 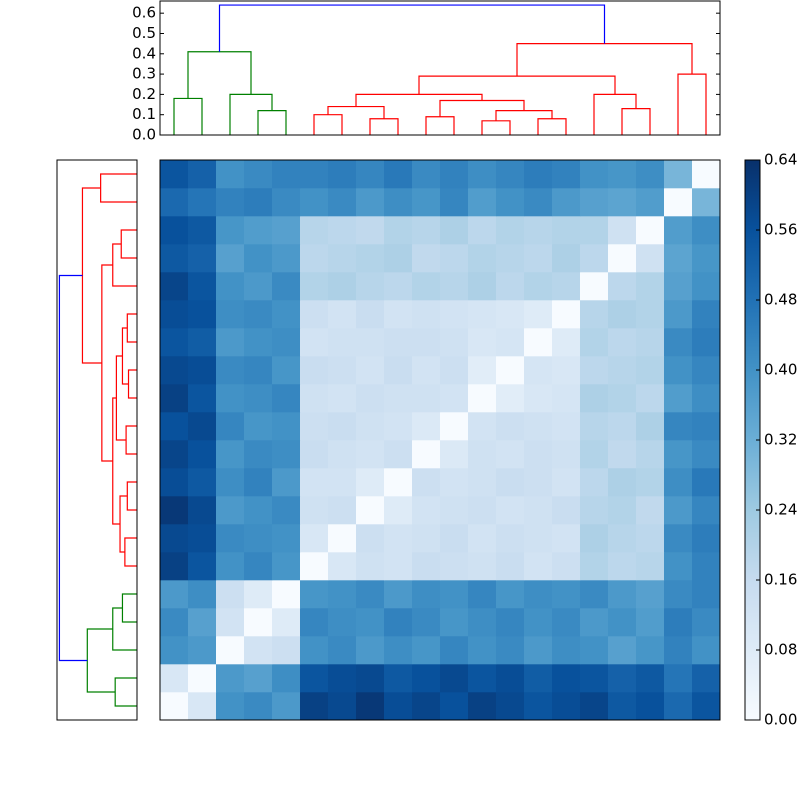 I want to click on y-tick-label: 0.3, so click(x=144, y=74).